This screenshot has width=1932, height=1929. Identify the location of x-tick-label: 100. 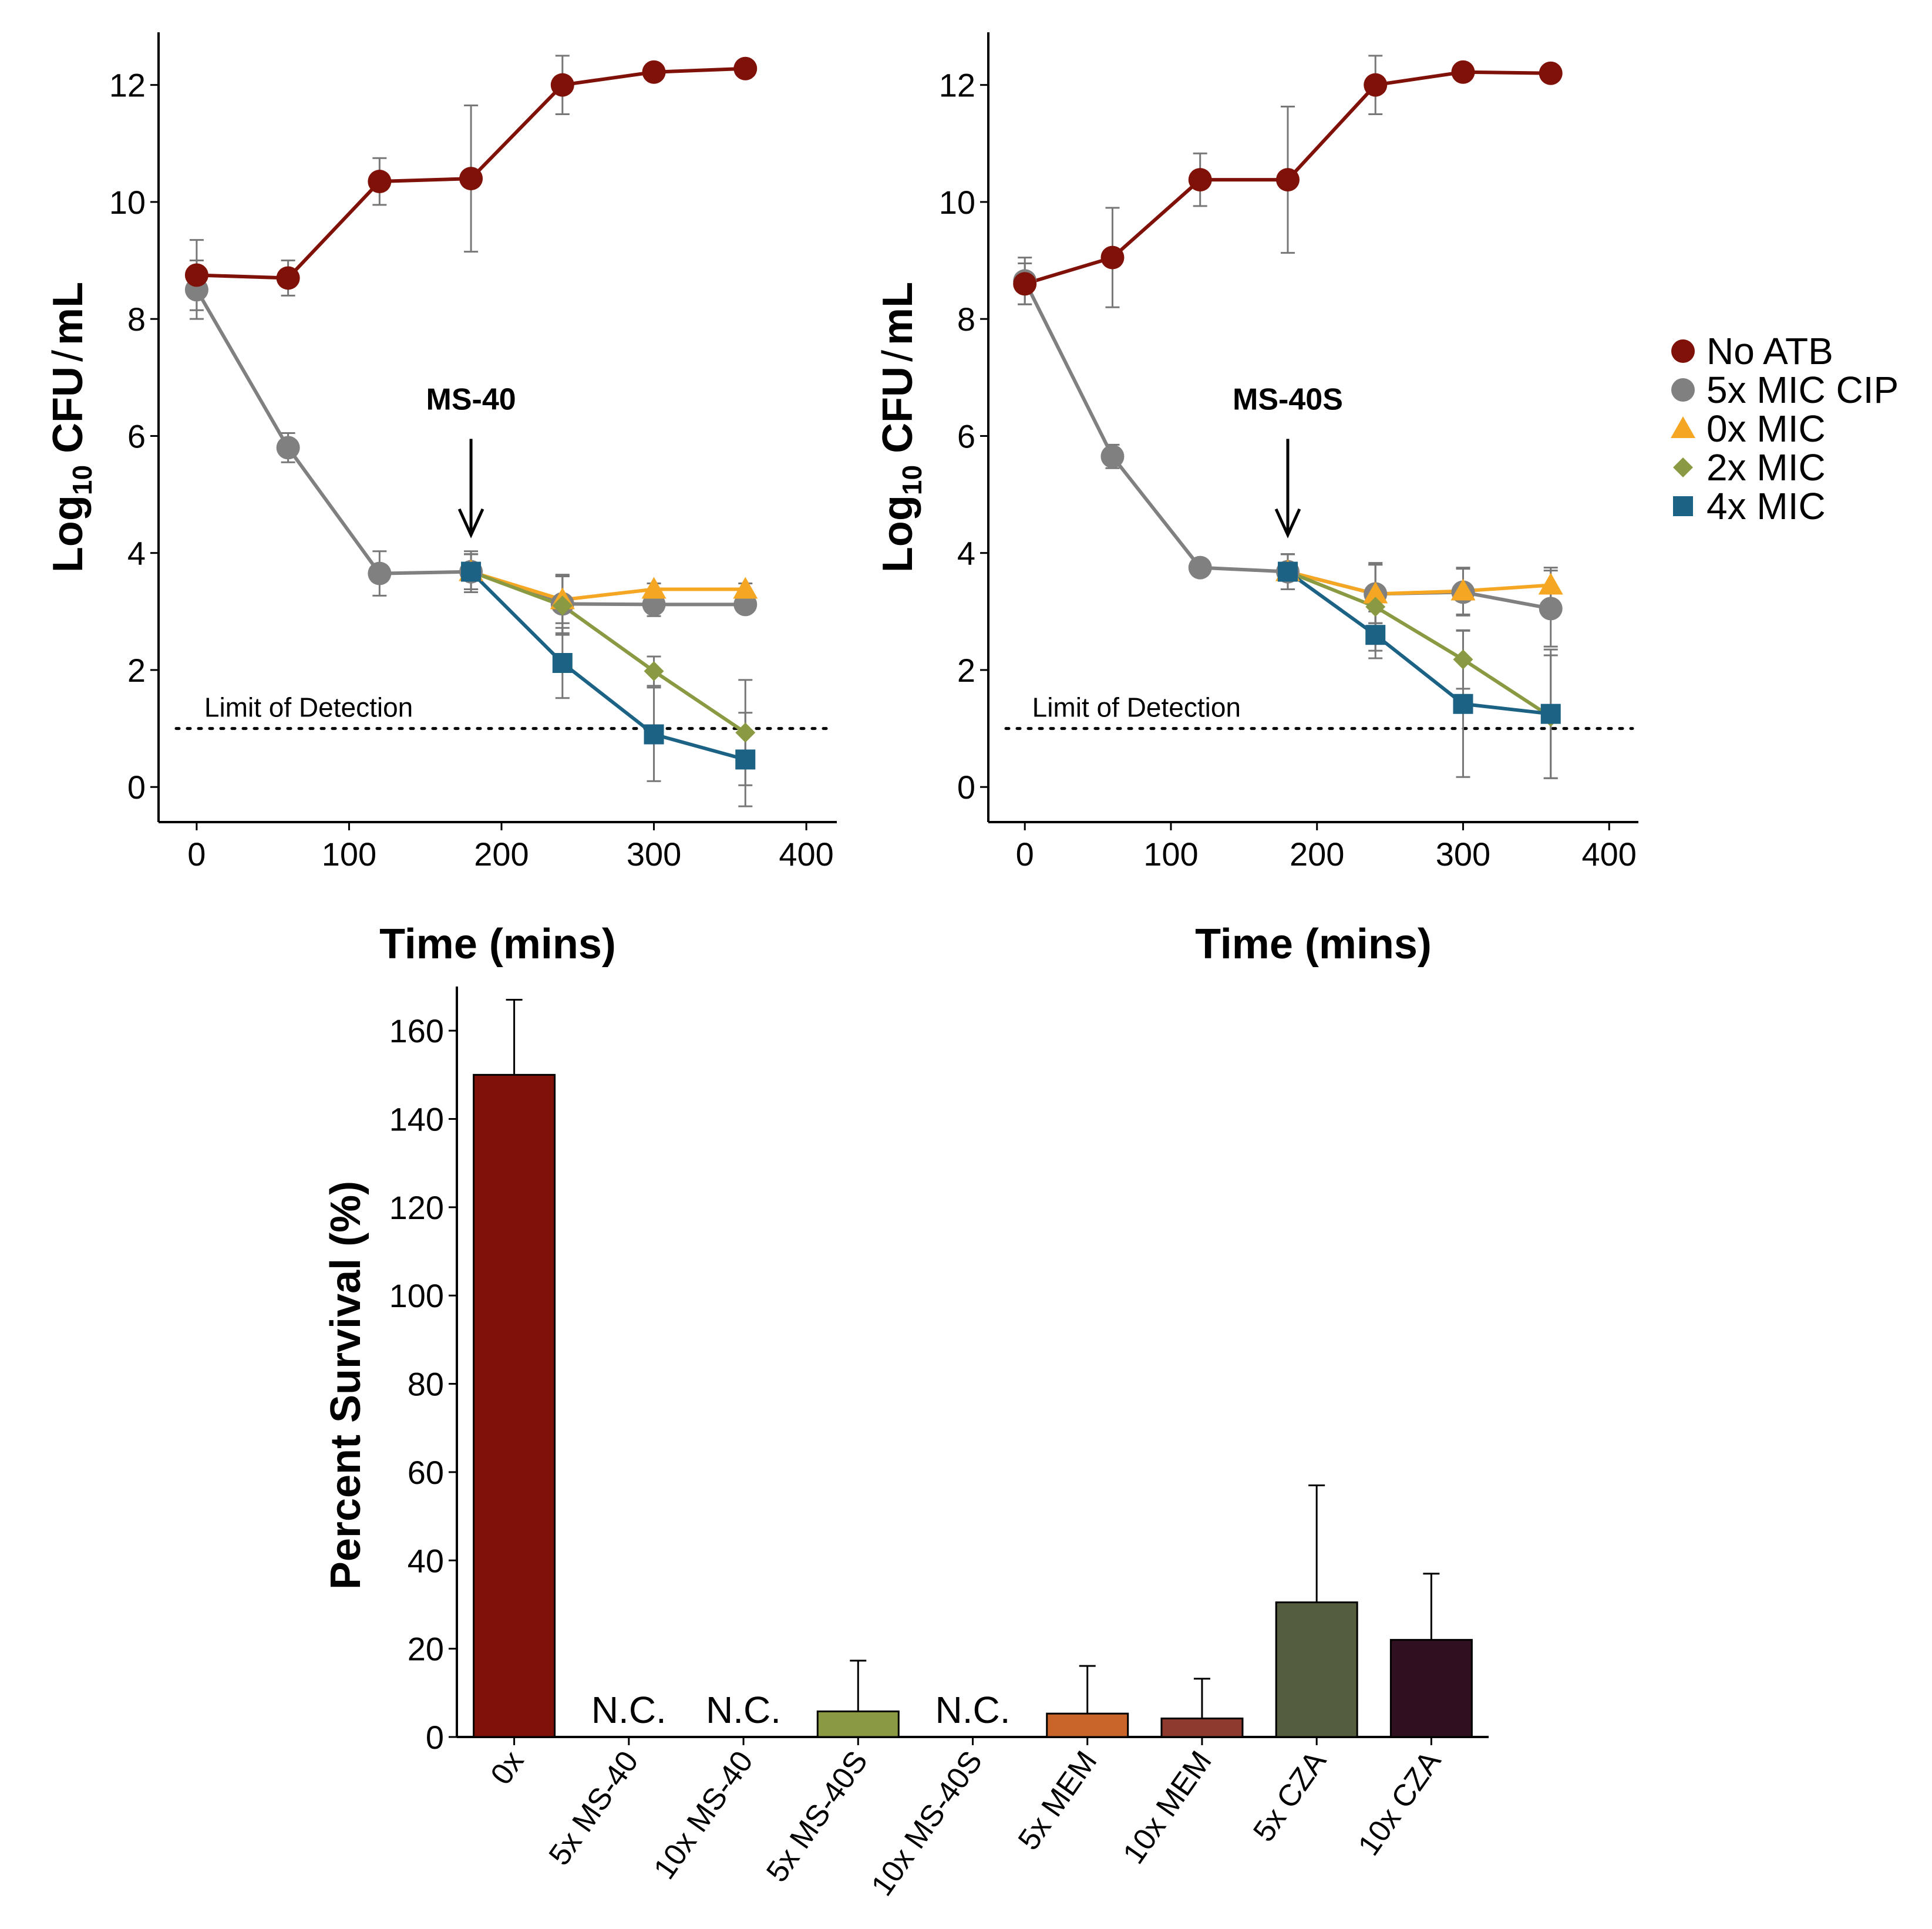
(349, 854).